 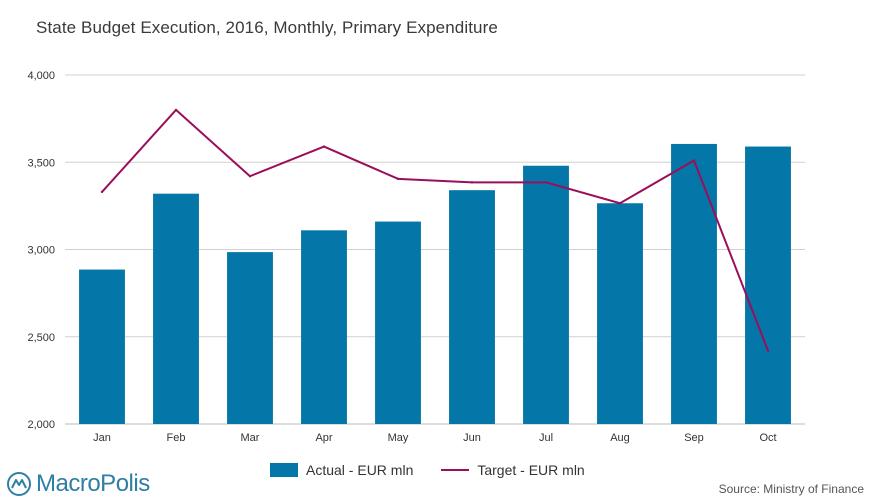 I want to click on bar-oct, so click(x=768, y=285).